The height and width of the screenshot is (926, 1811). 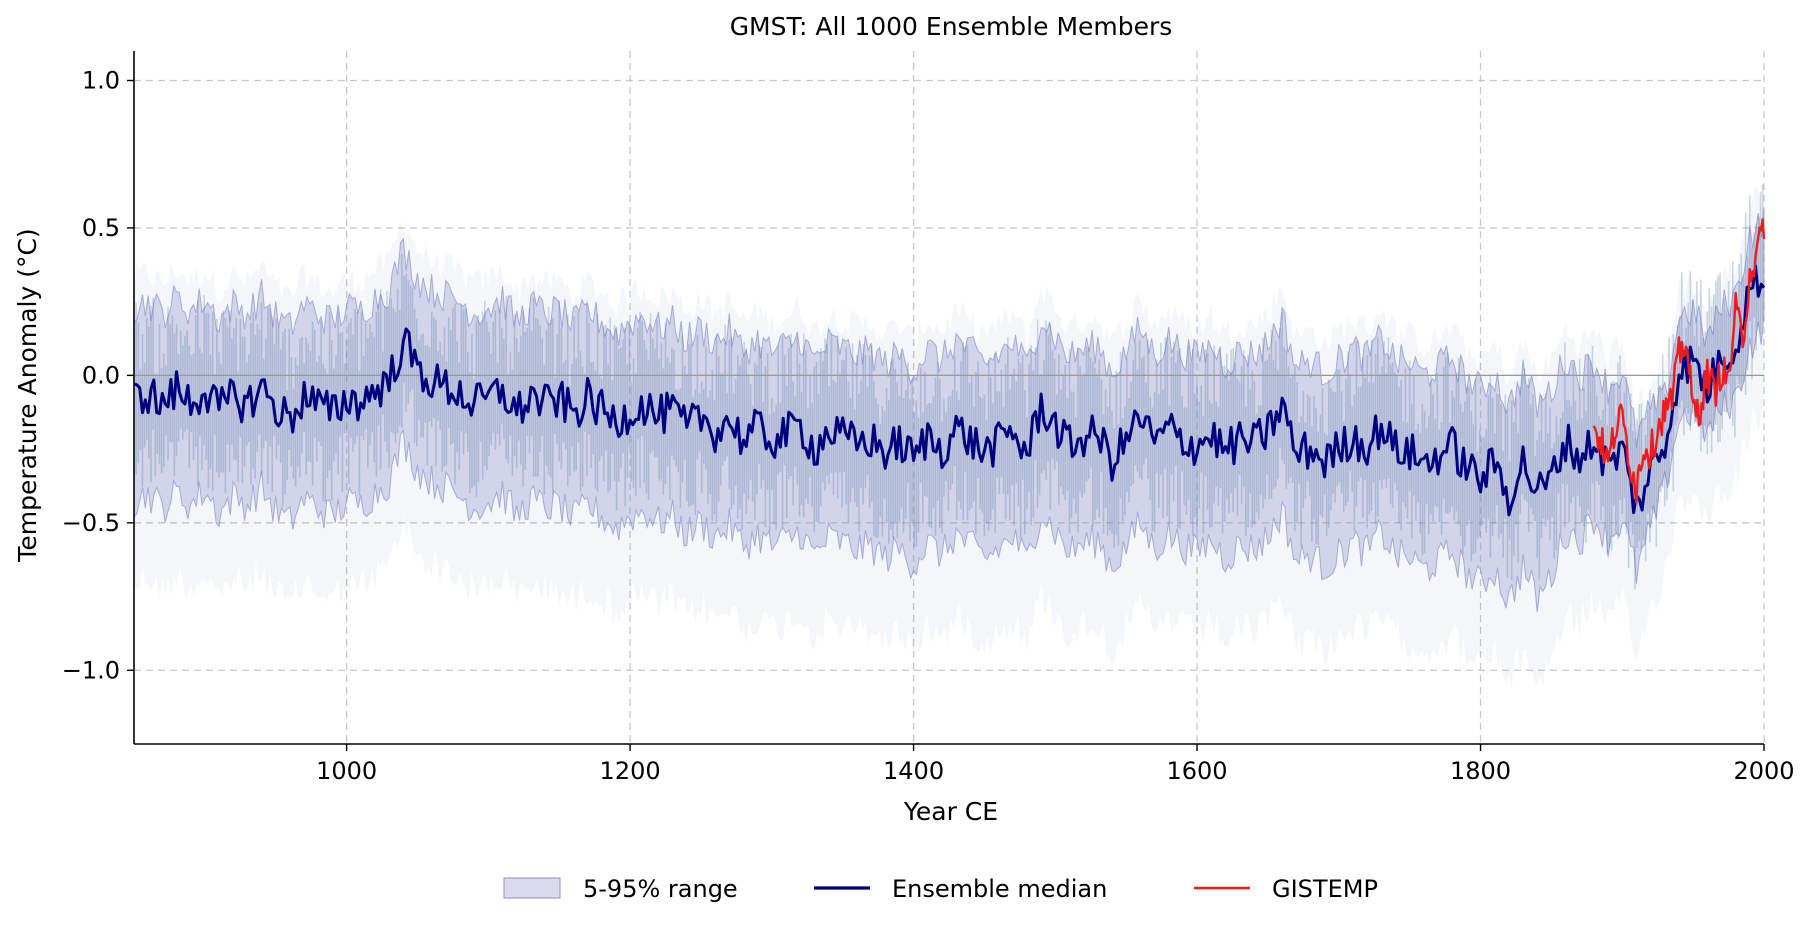 I want to click on legend-swatch-range, so click(x=532, y=888).